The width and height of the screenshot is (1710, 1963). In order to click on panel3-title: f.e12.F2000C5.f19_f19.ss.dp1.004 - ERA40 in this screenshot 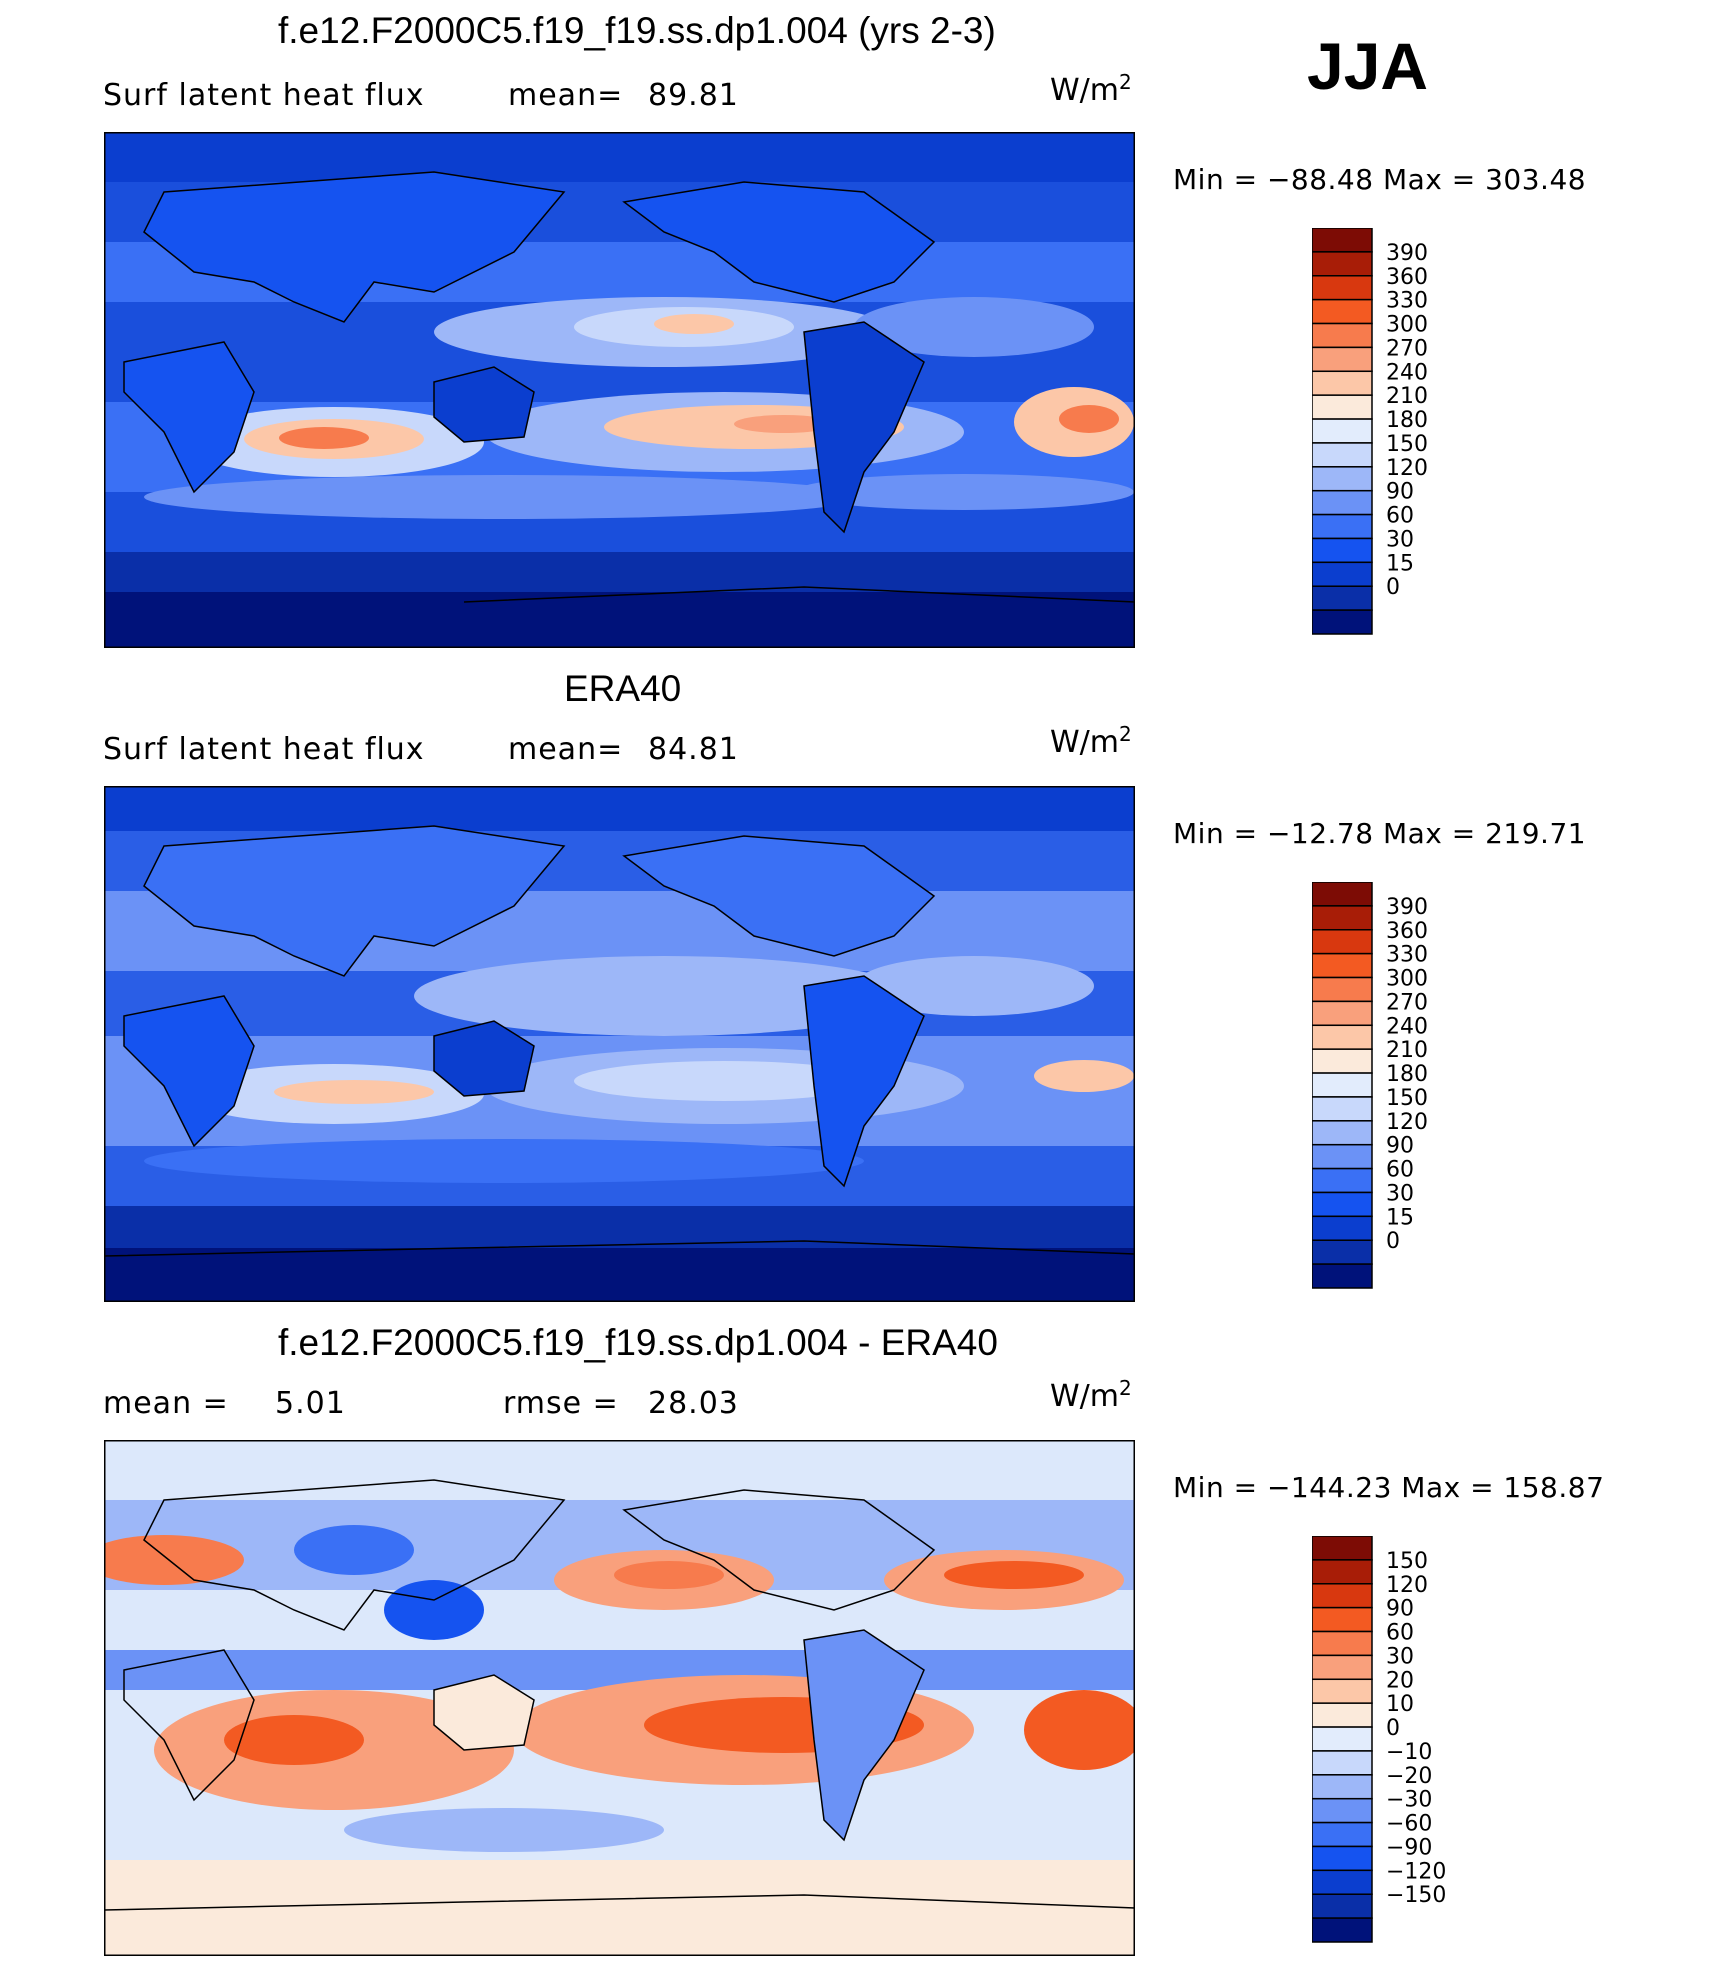, I will do `click(638, 1342)`.